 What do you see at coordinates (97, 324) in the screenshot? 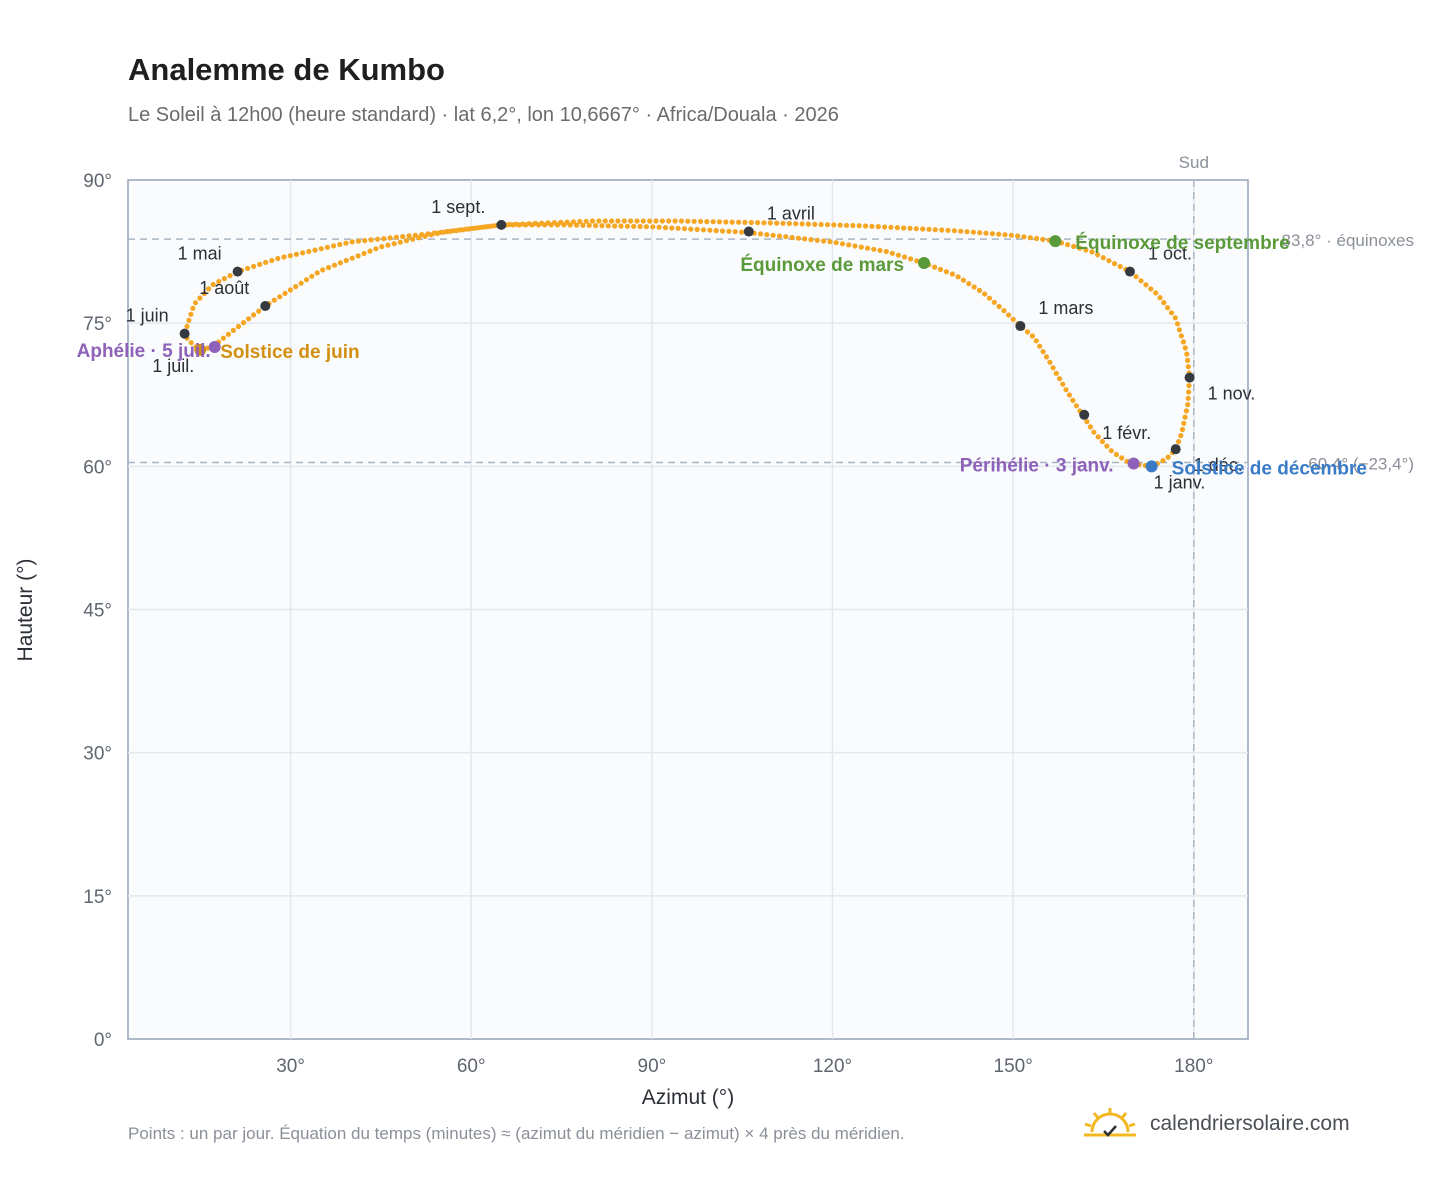
I see `y-tick-label: 75°` at bounding box center [97, 324].